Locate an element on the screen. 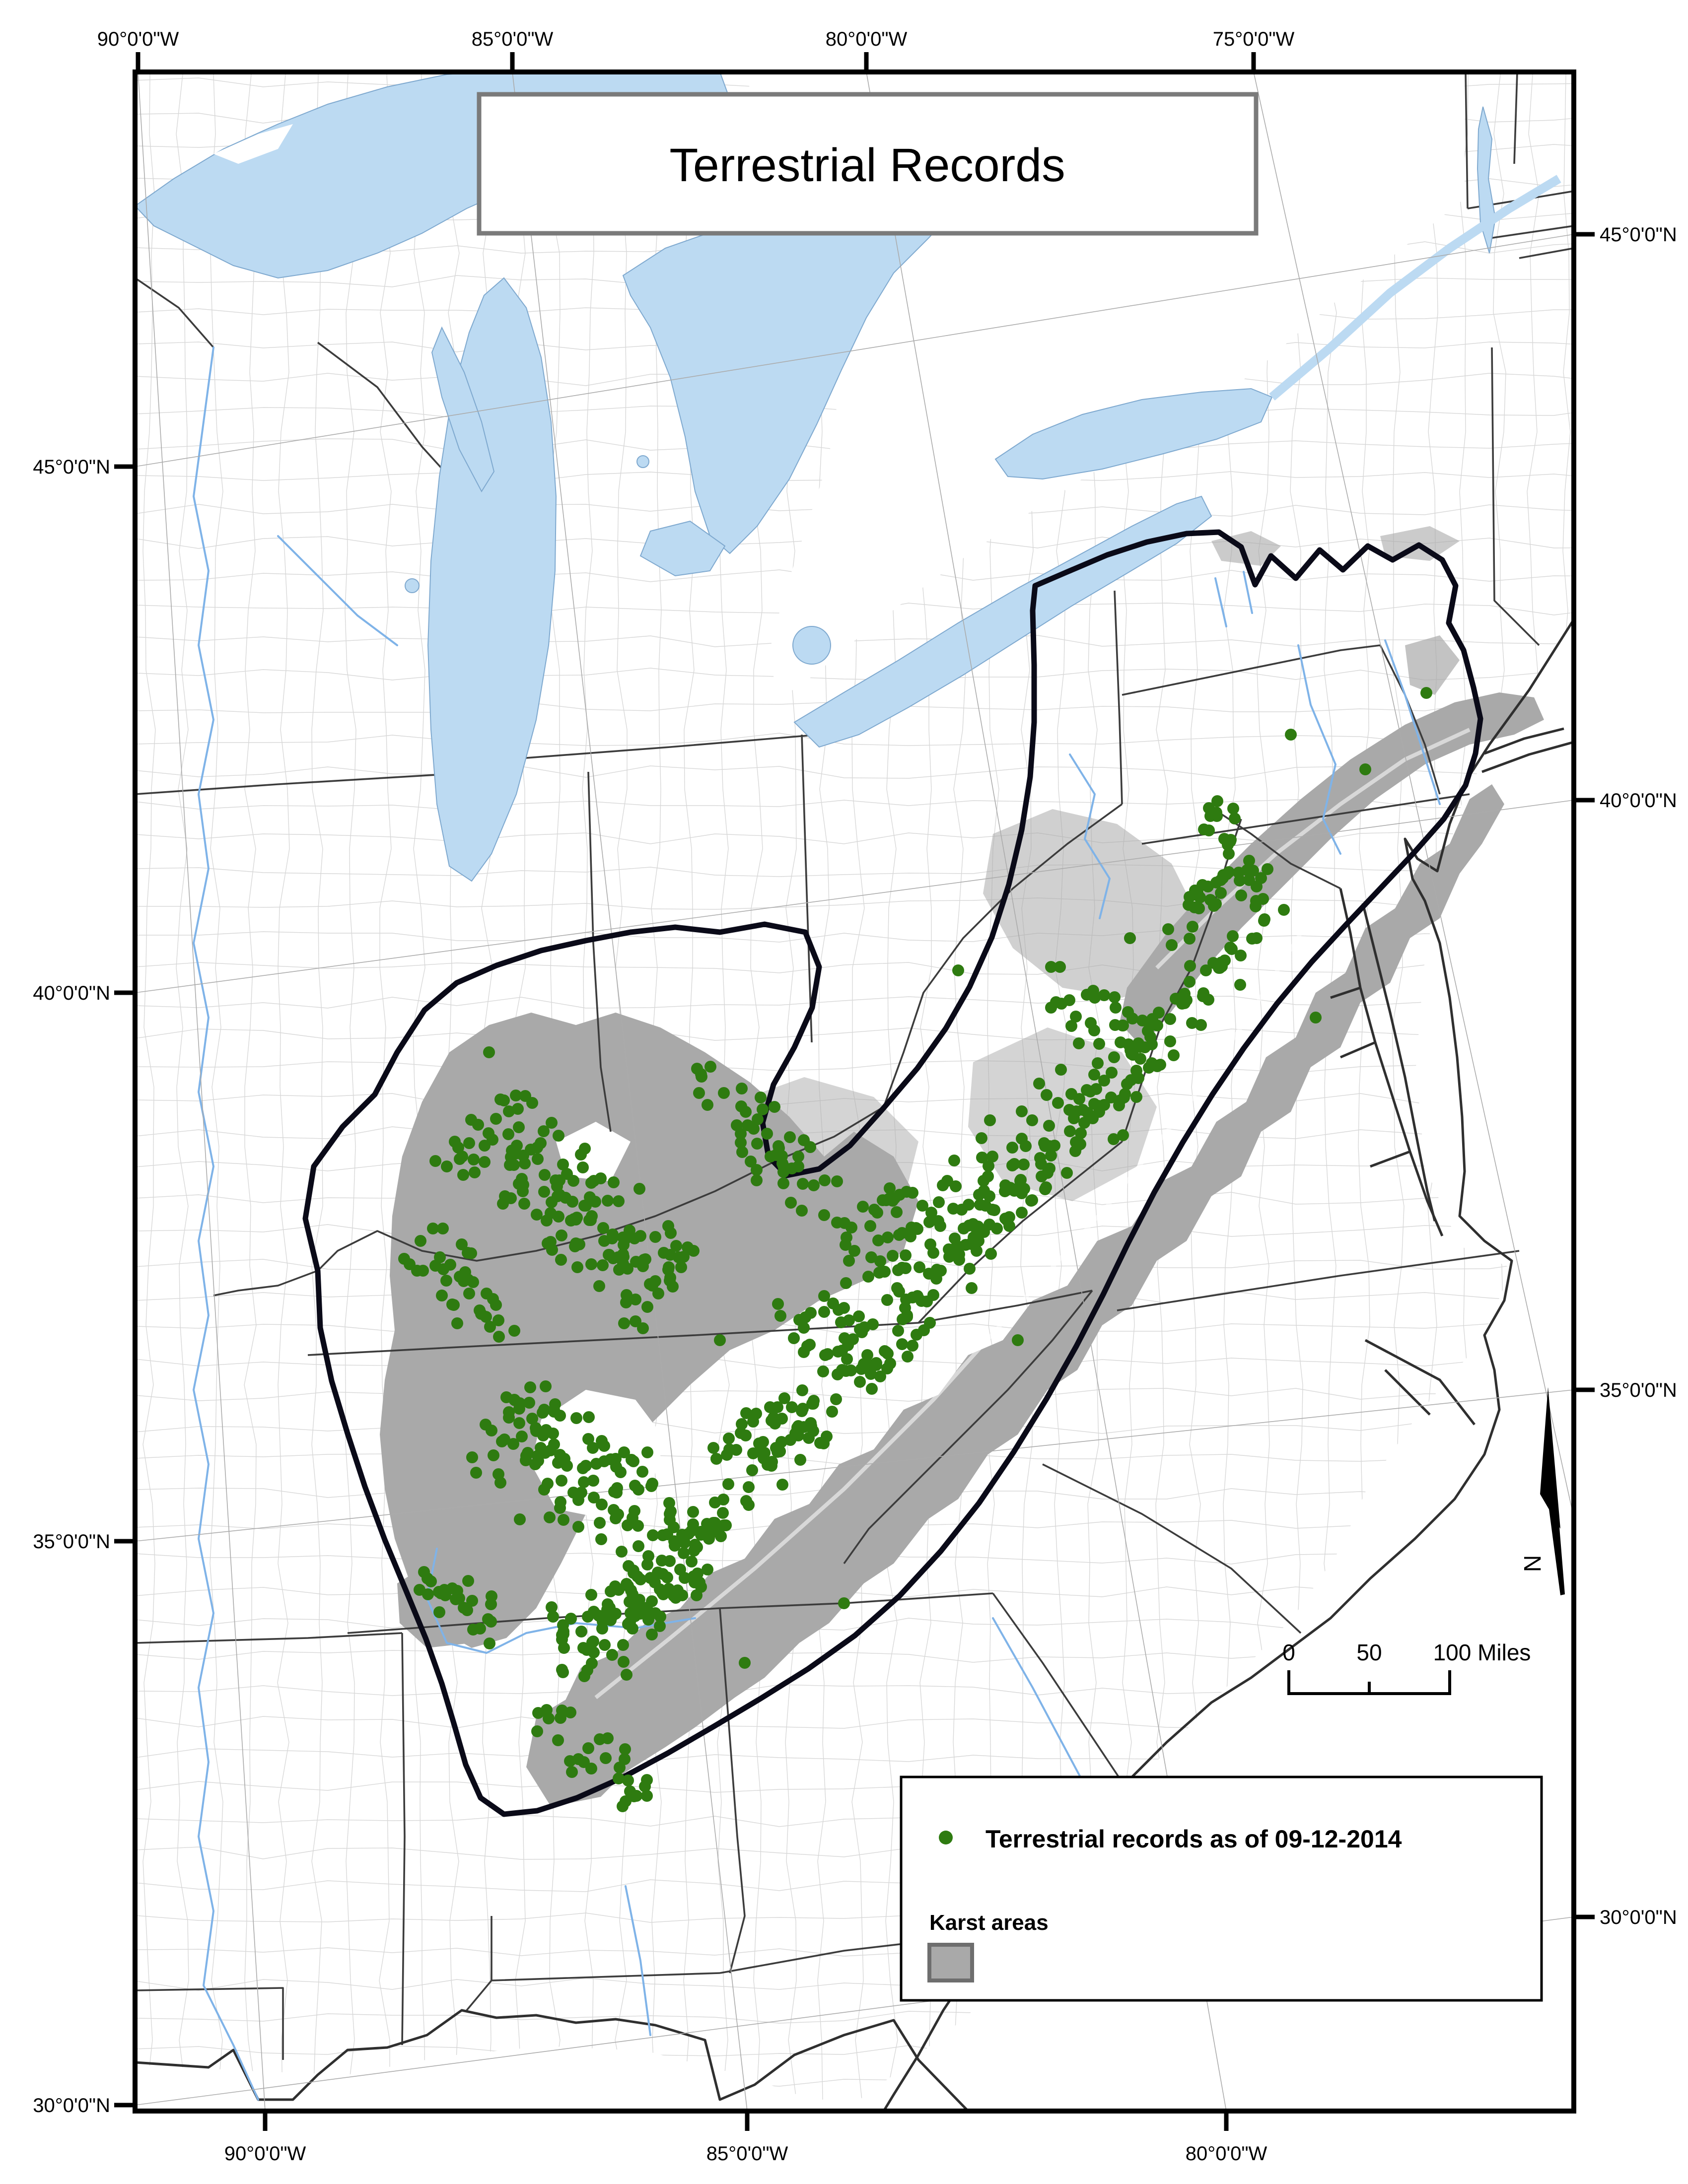 The image size is (1688, 2184). lake-ontario is located at coordinates (1133, 434).